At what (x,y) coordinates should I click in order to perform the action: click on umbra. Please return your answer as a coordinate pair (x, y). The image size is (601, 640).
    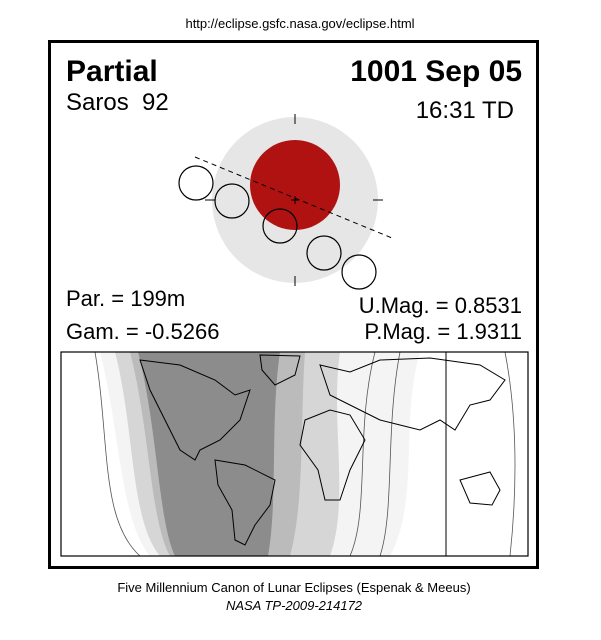
    Looking at the image, I should click on (295, 185).